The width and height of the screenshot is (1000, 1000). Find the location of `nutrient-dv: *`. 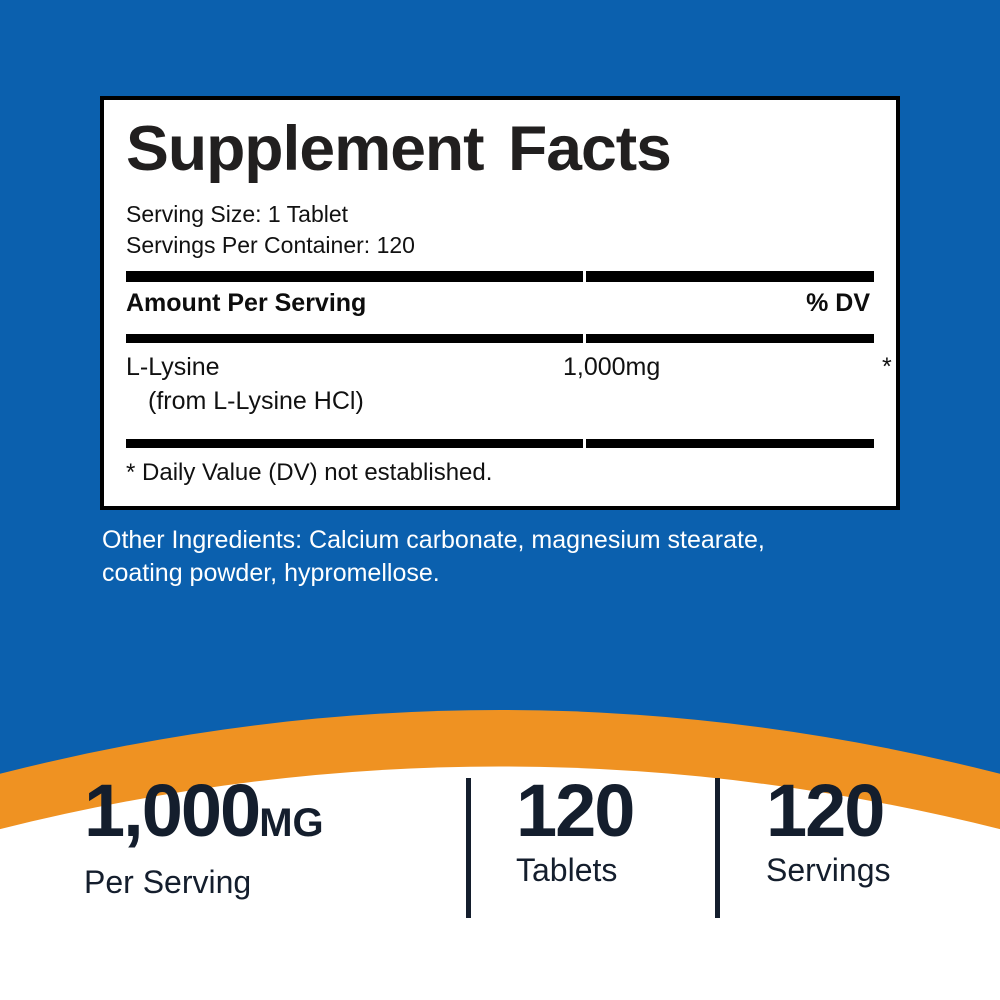

nutrient-dv: * is located at coordinates (887, 367).